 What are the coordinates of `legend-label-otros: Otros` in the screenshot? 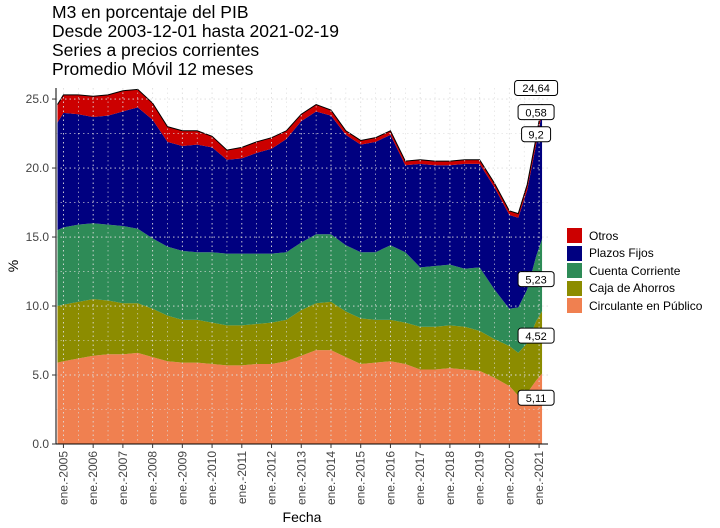 It's located at (604, 235).